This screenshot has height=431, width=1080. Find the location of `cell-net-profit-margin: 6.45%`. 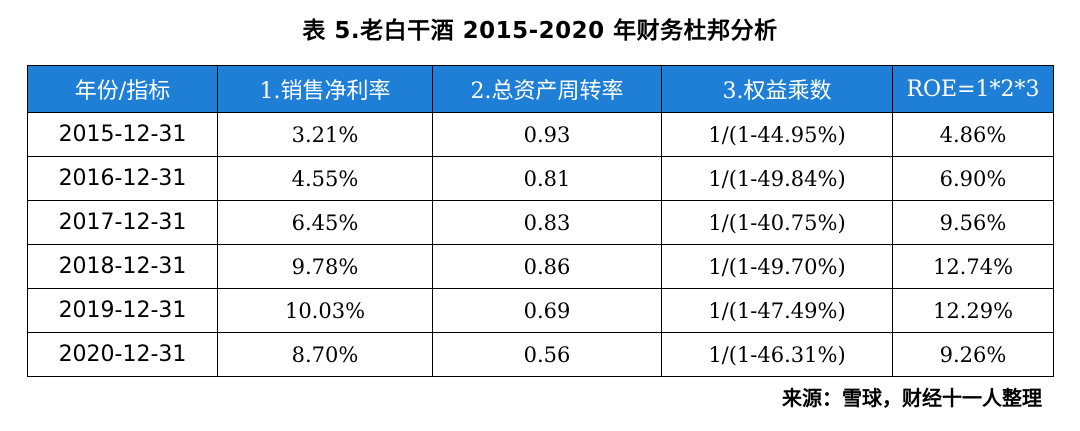

cell-net-profit-margin: 6.45% is located at coordinates (325, 222).